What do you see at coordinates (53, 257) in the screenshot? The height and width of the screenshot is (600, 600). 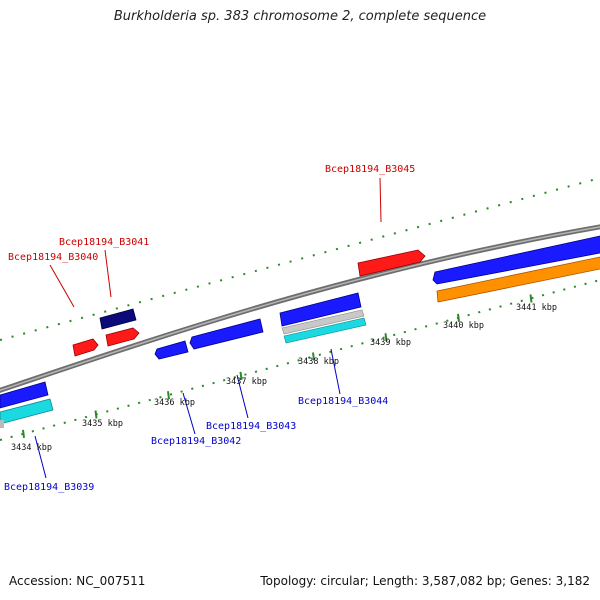 I see `gene-label: Bcep18194_B3040` at bounding box center [53, 257].